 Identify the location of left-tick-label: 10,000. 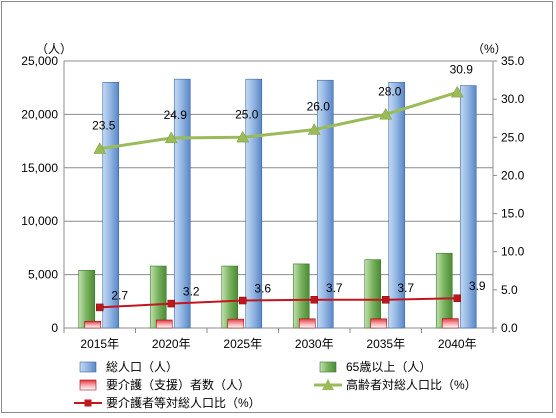
(39, 221).